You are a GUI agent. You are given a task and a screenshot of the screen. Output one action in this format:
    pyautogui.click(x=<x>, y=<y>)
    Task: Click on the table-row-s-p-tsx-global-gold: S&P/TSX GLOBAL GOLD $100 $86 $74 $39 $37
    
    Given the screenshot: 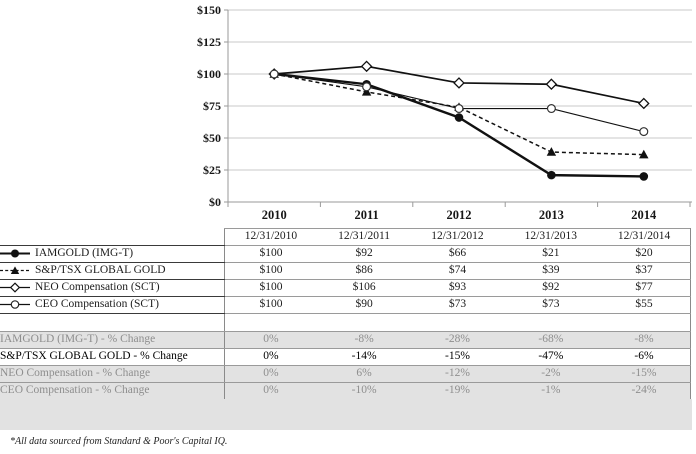 What is the action you would take?
    pyautogui.click(x=346, y=271)
    